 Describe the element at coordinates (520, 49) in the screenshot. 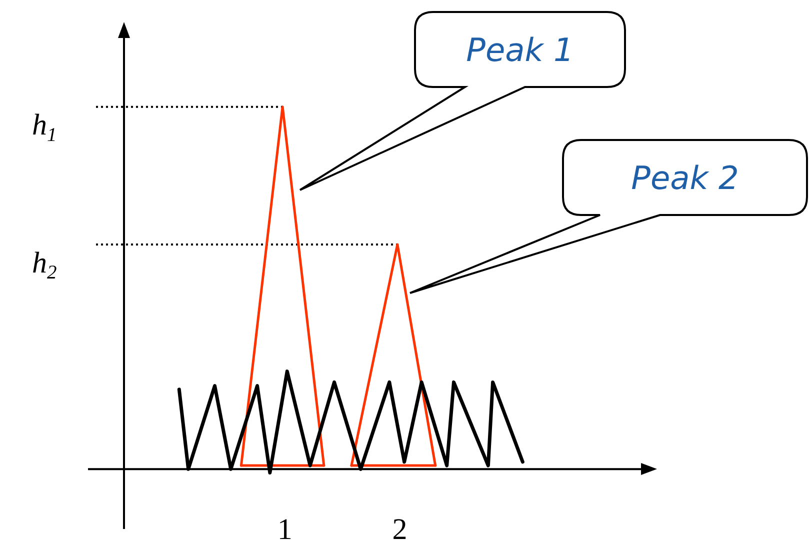

I see `text: Peak 1` at that location.